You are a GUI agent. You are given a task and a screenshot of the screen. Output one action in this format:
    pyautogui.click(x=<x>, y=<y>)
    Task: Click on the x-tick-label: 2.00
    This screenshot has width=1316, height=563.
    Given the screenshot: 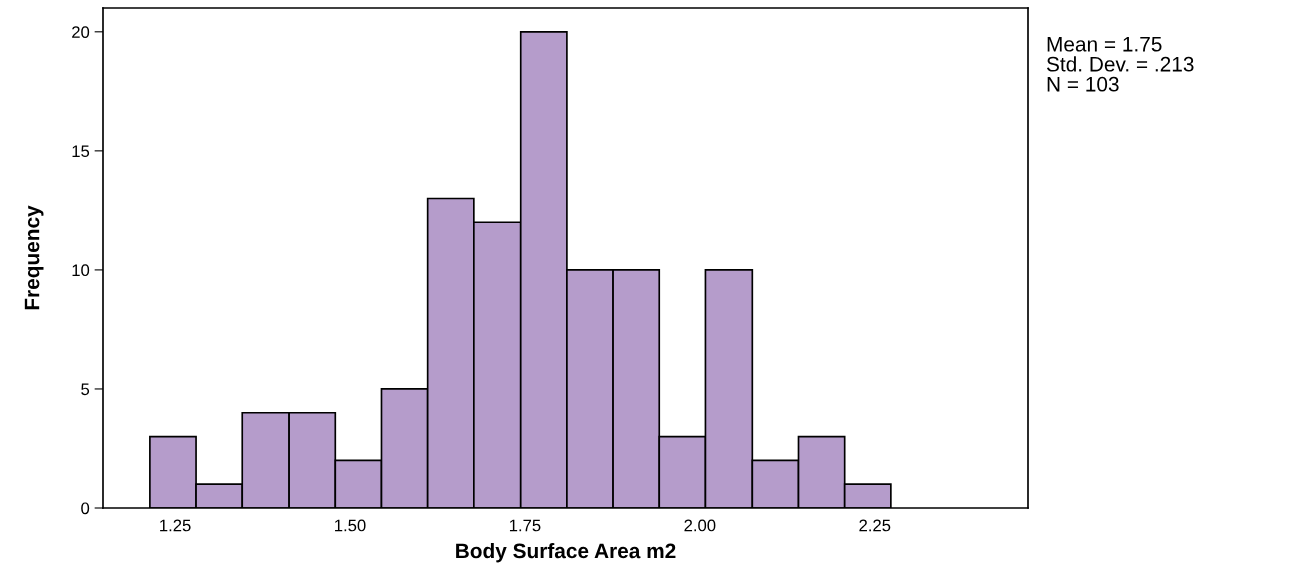 What is the action you would take?
    pyautogui.click(x=700, y=525)
    